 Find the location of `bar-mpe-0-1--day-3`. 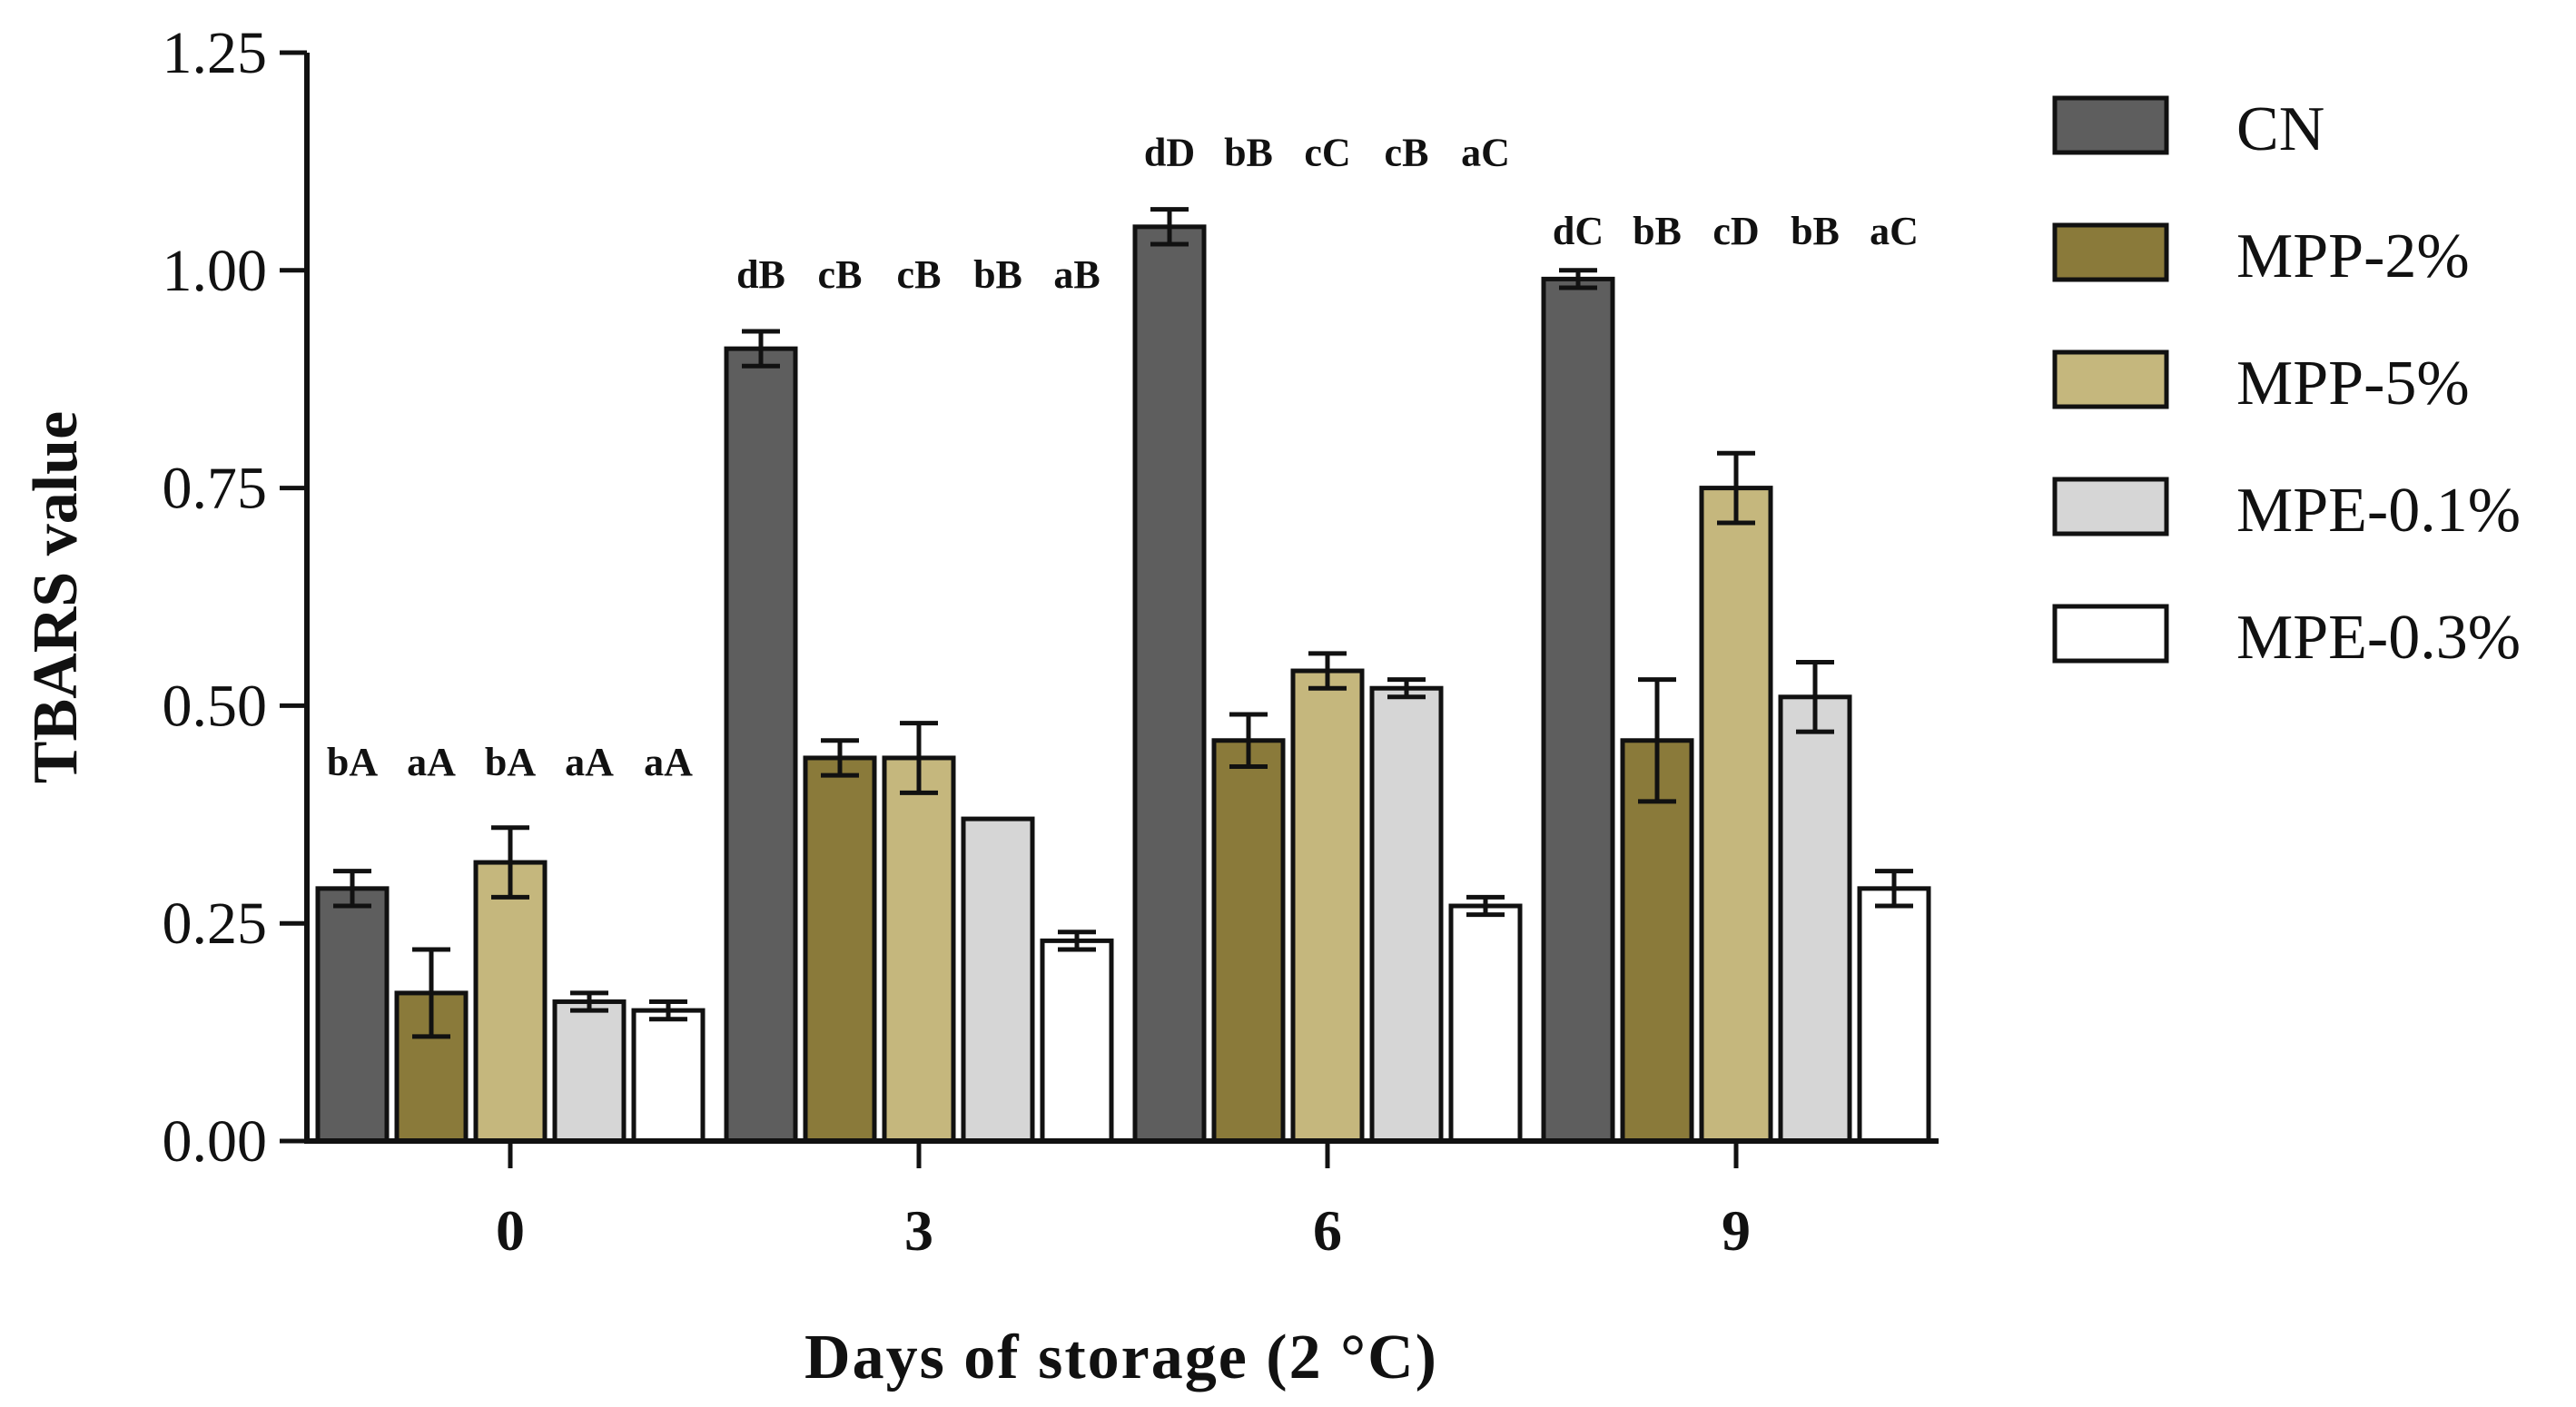

bar-mpe-0-1--day-3 is located at coordinates (998, 980).